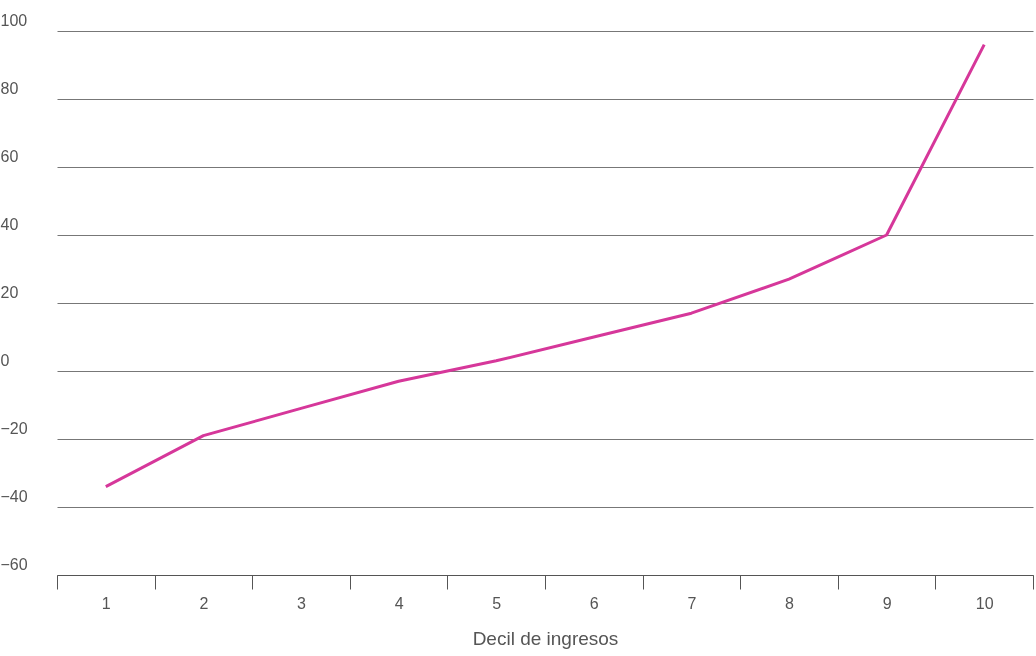  What do you see at coordinates (5, 360) in the screenshot?
I see `y-tick-label: 0` at bounding box center [5, 360].